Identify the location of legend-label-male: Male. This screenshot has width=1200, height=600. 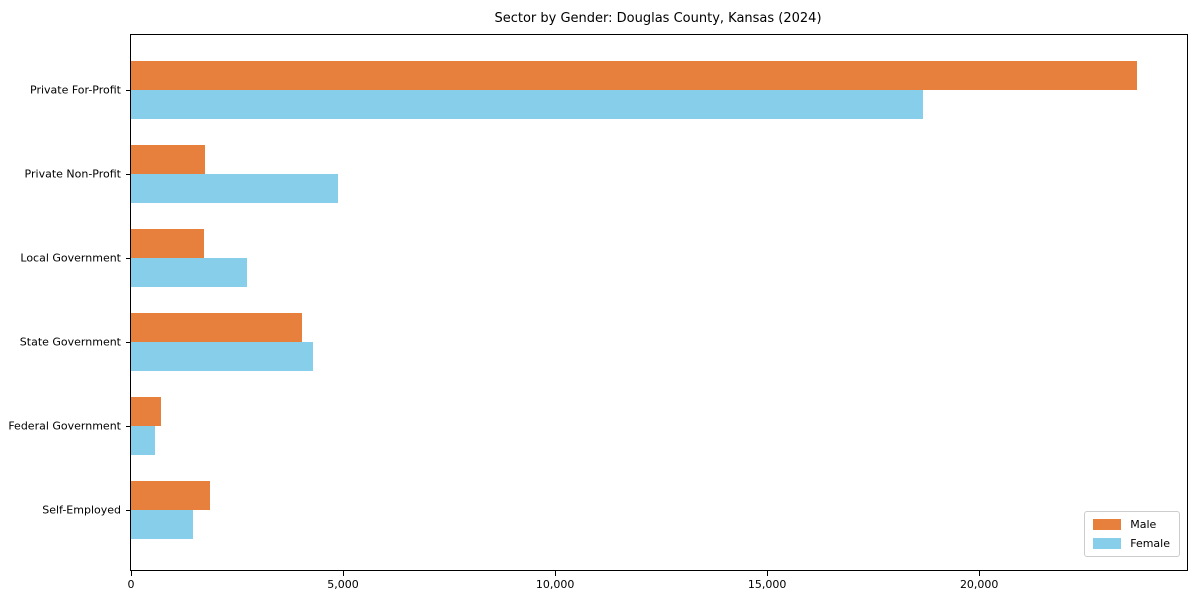
(1143, 524).